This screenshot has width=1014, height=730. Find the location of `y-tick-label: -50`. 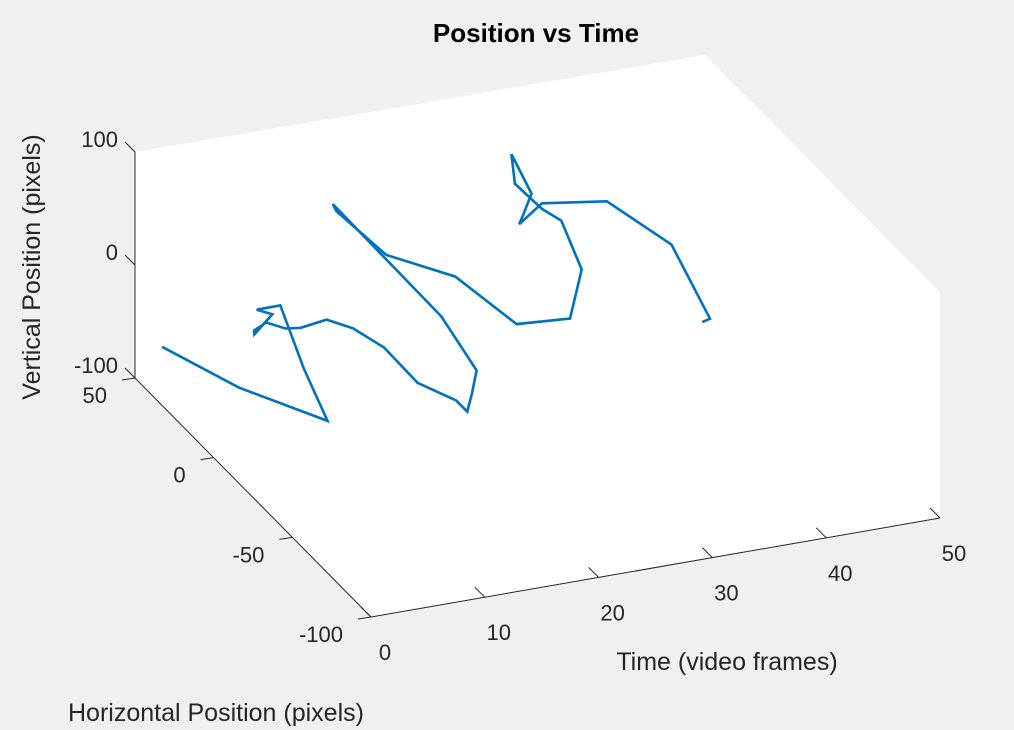

y-tick-label: -50 is located at coordinates (249, 554).